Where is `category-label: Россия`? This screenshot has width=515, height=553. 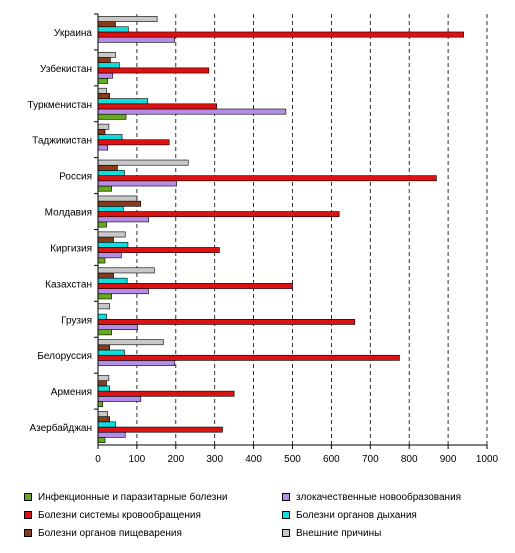 category-label: Россия is located at coordinates (75, 177).